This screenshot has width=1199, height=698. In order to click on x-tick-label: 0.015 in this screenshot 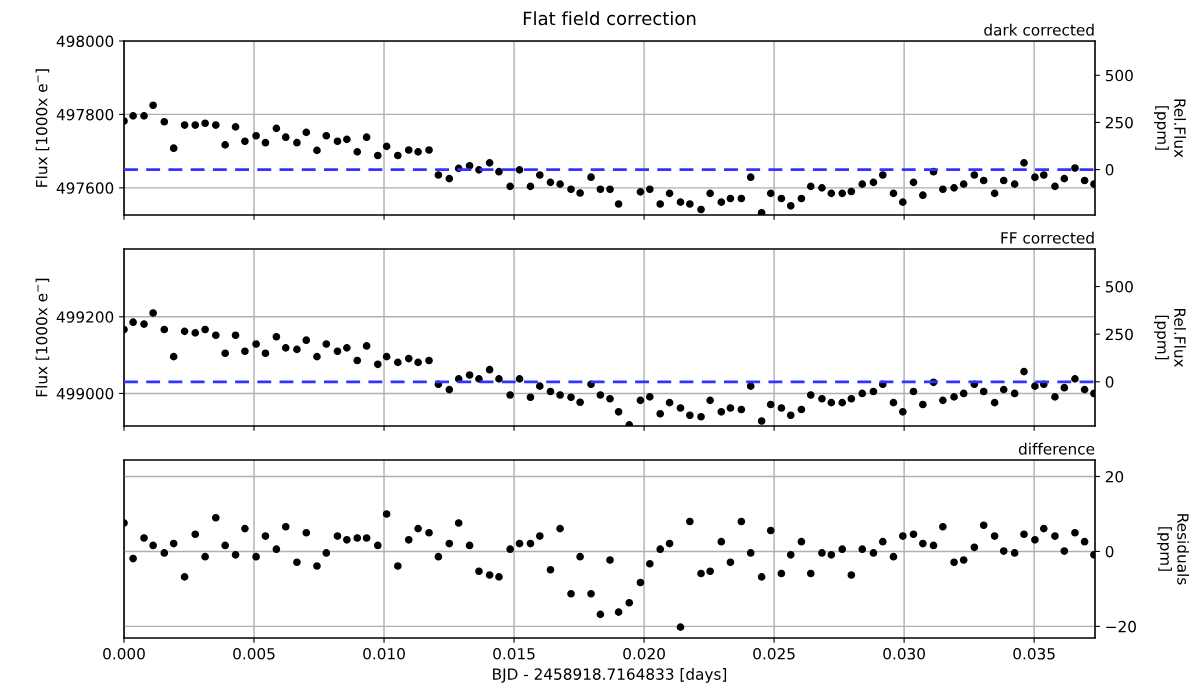, I will do `click(514, 653)`.